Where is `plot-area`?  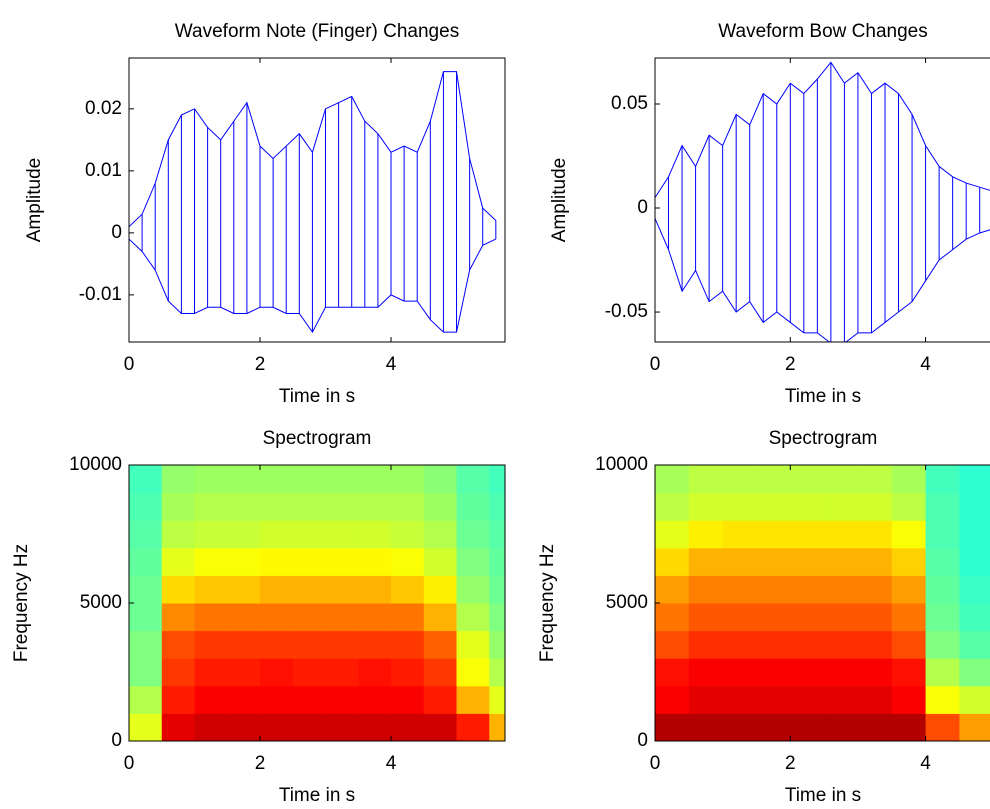 plot-area is located at coordinates (317, 200).